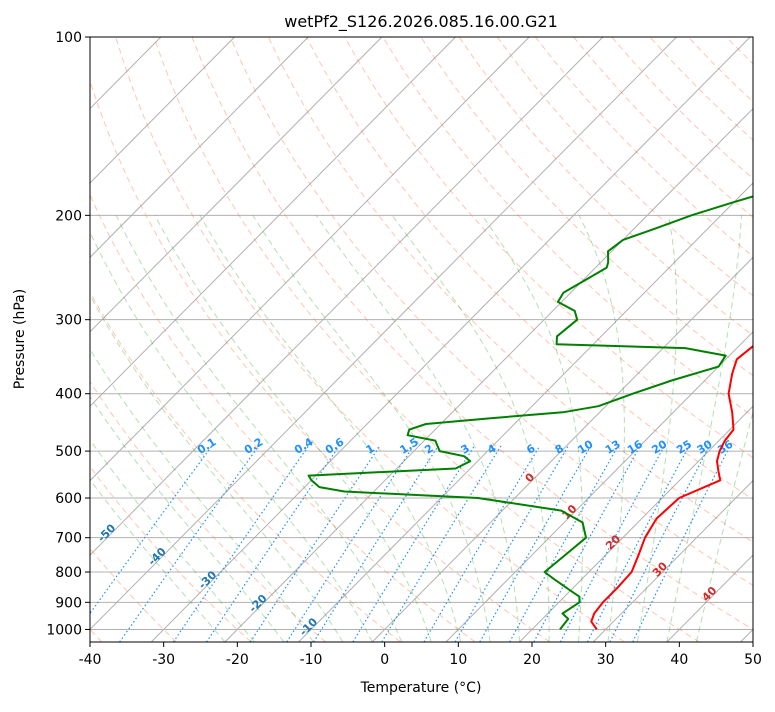  Describe the element at coordinates (335, 446) in the screenshot. I see `mixing-ratio-label: 0.6` at that location.